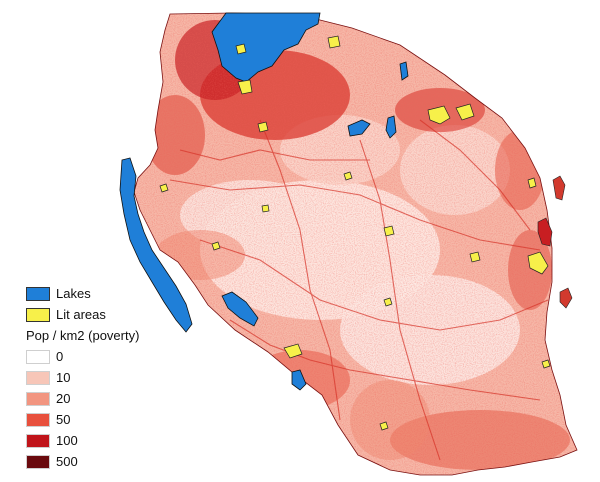 The width and height of the screenshot is (600, 482). What do you see at coordinates (164, 188) in the screenshot?
I see `lit-area-kigoma` at bounding box center [164, 188].